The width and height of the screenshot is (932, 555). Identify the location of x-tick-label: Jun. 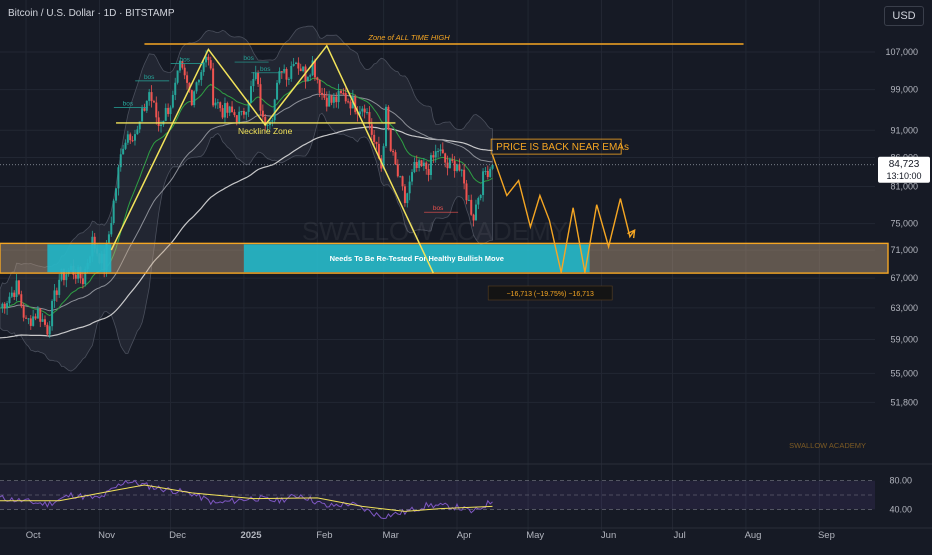
(608, 535).